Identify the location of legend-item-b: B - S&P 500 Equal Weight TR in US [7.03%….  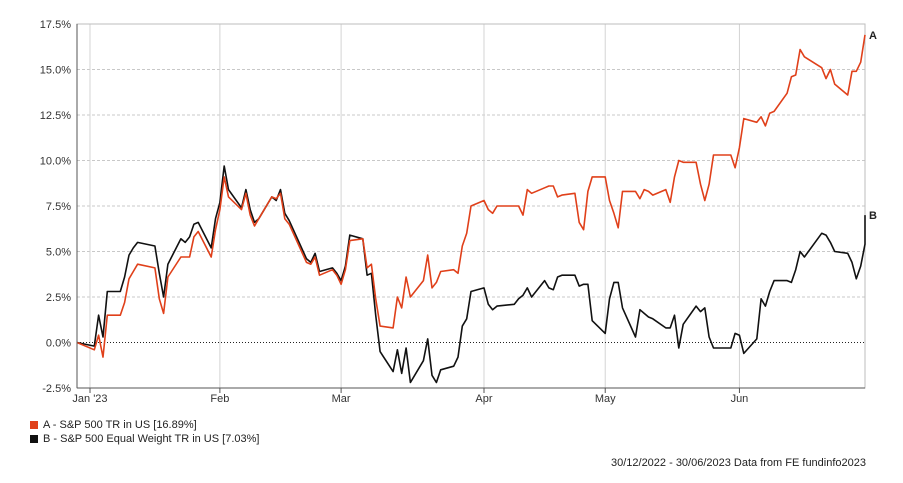
(144, 439).